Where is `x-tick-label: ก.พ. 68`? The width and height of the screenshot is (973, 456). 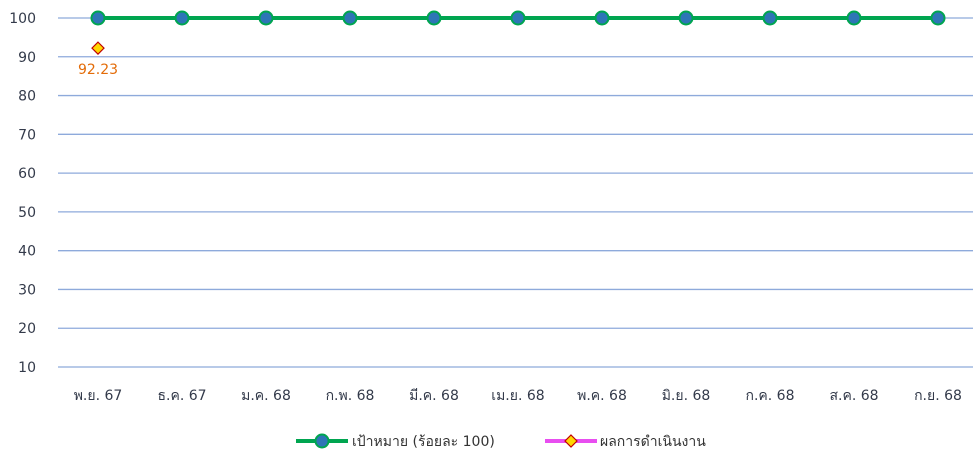 x-tick-label: ก.พ. 68 is located at coordinates (350, 396).